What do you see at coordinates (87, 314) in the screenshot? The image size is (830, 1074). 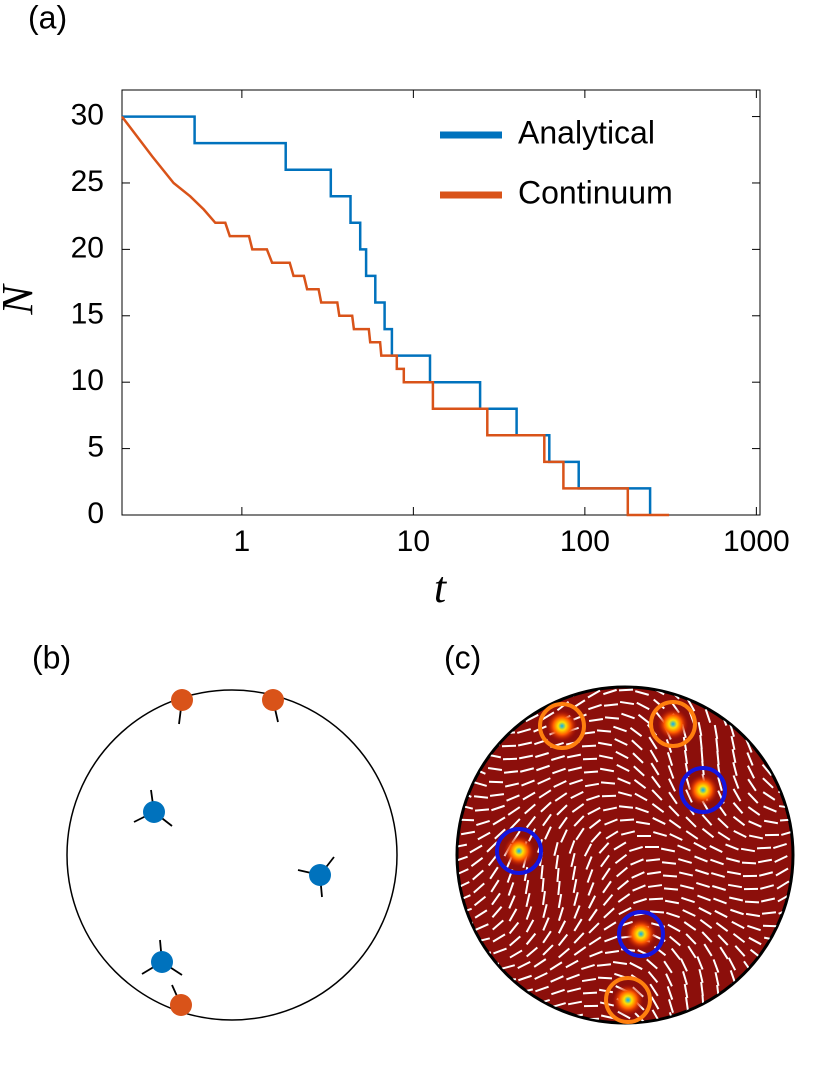 I see `y-tick-label: 15` at bounding box center [87, 314].